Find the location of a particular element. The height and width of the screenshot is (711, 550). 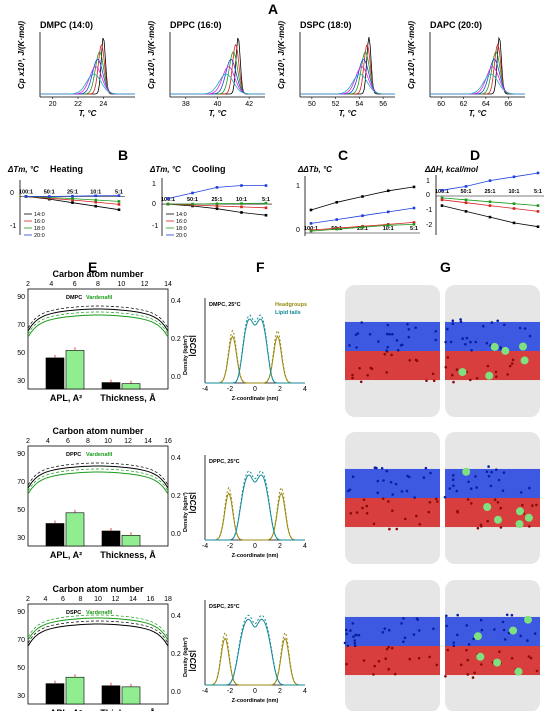

panel-d-ratio-label: 25:1 is located at coordinates (489, 192).